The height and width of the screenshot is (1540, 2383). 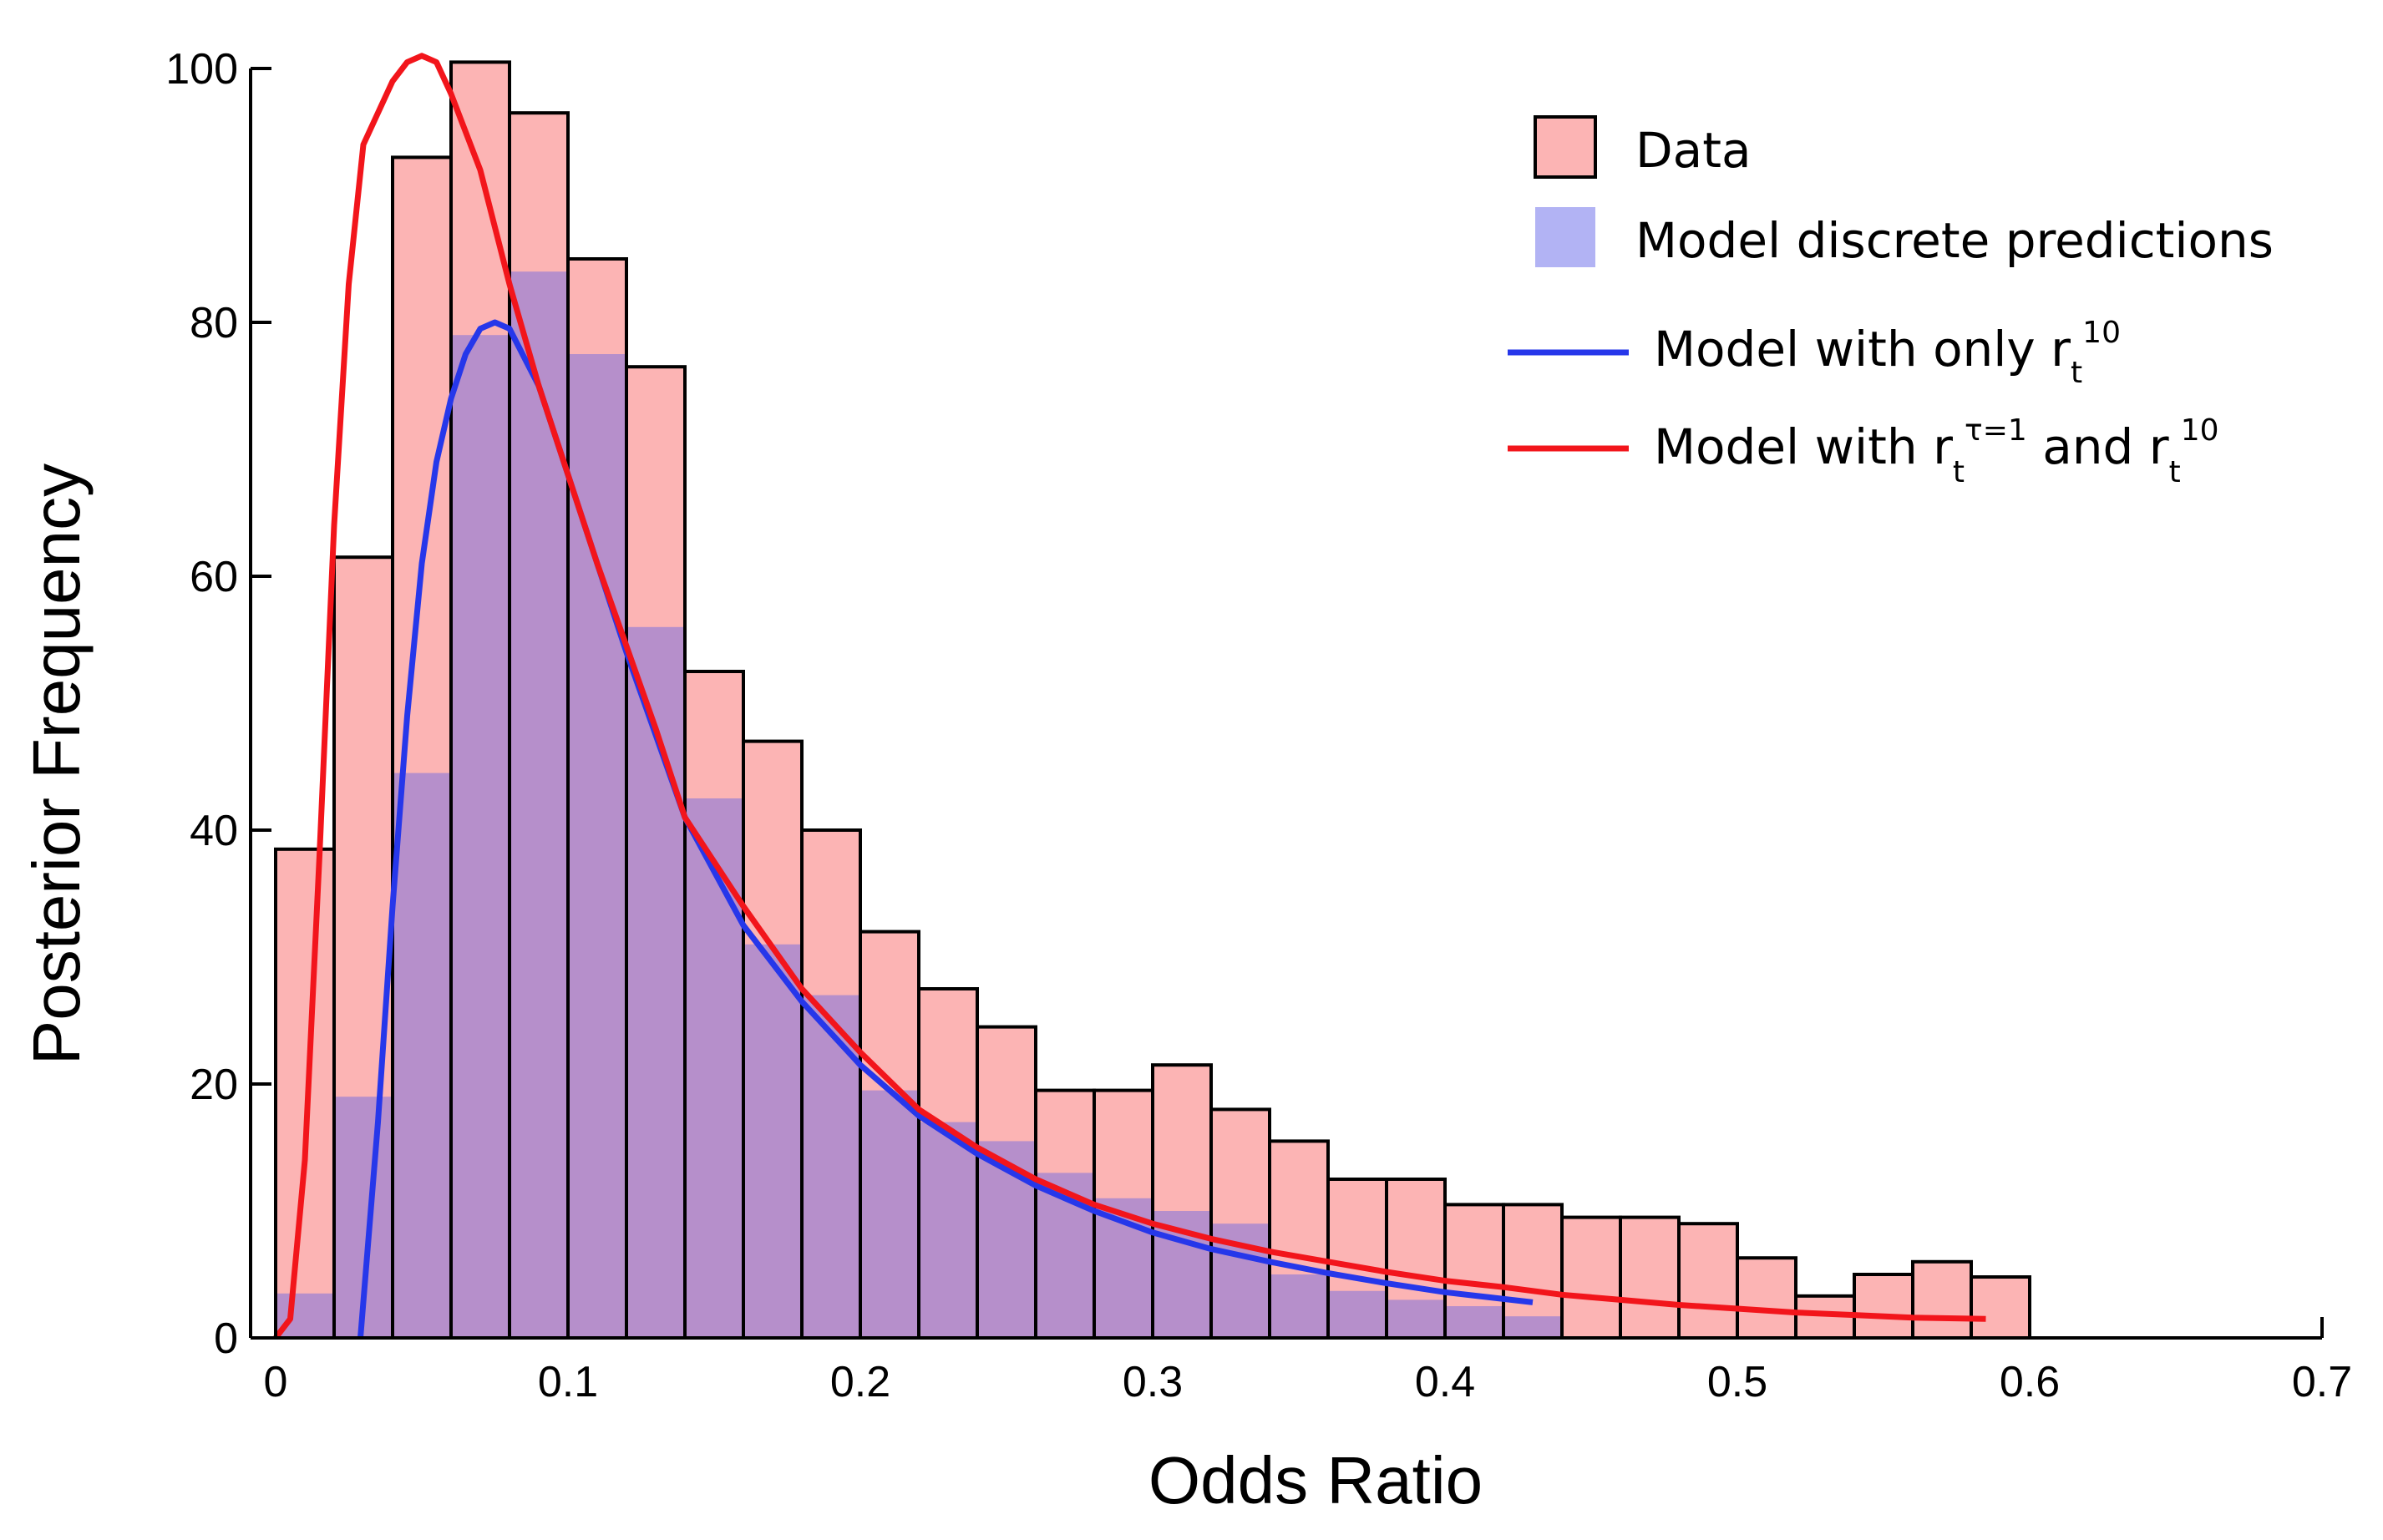 I want to click on y-tick-label: 100, so click(x=201, y=70).